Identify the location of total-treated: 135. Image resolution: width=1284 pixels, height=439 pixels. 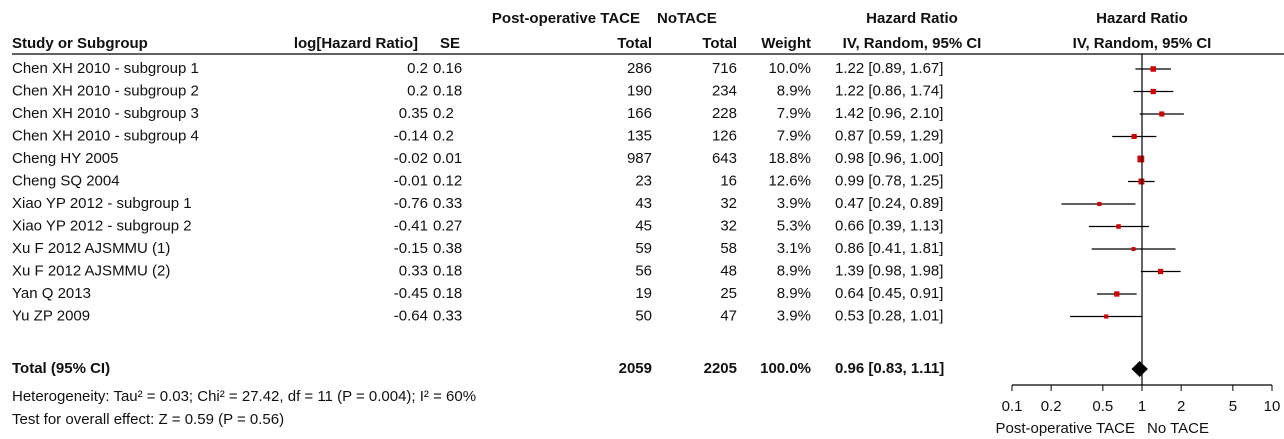
(639, 135).